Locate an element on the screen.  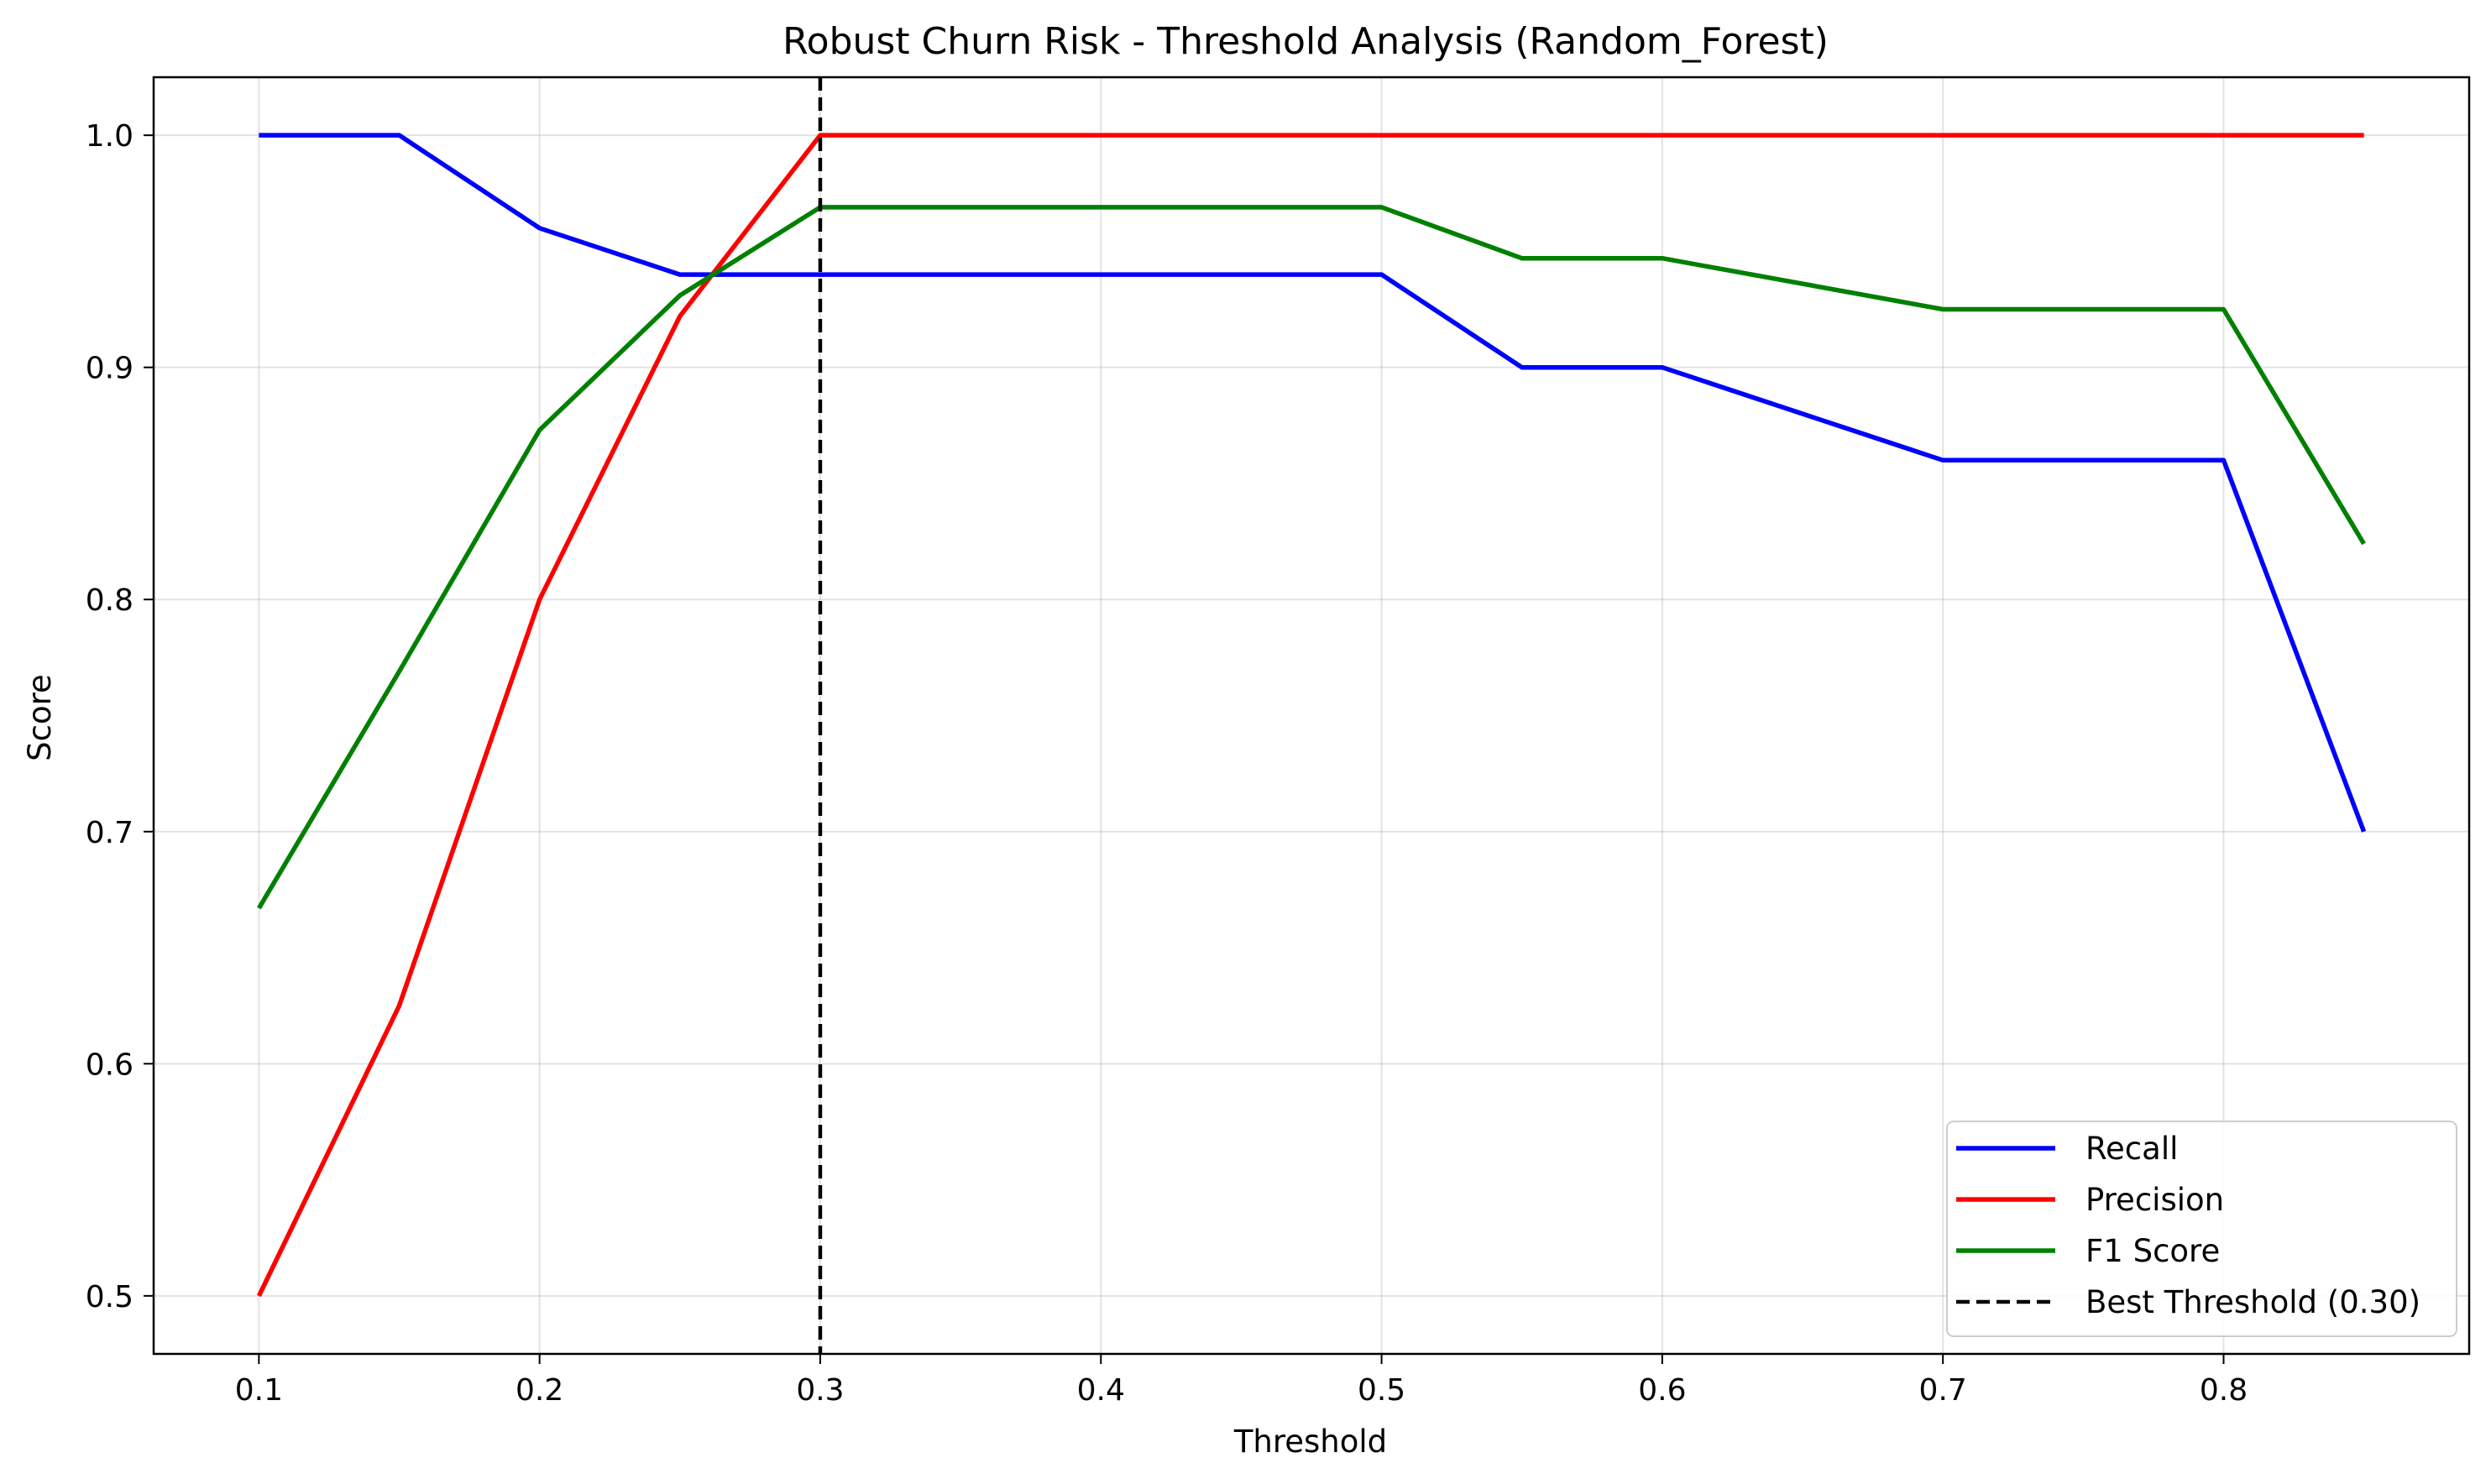
y-tick-label: 0.7 is located at coordinates (109, 833).